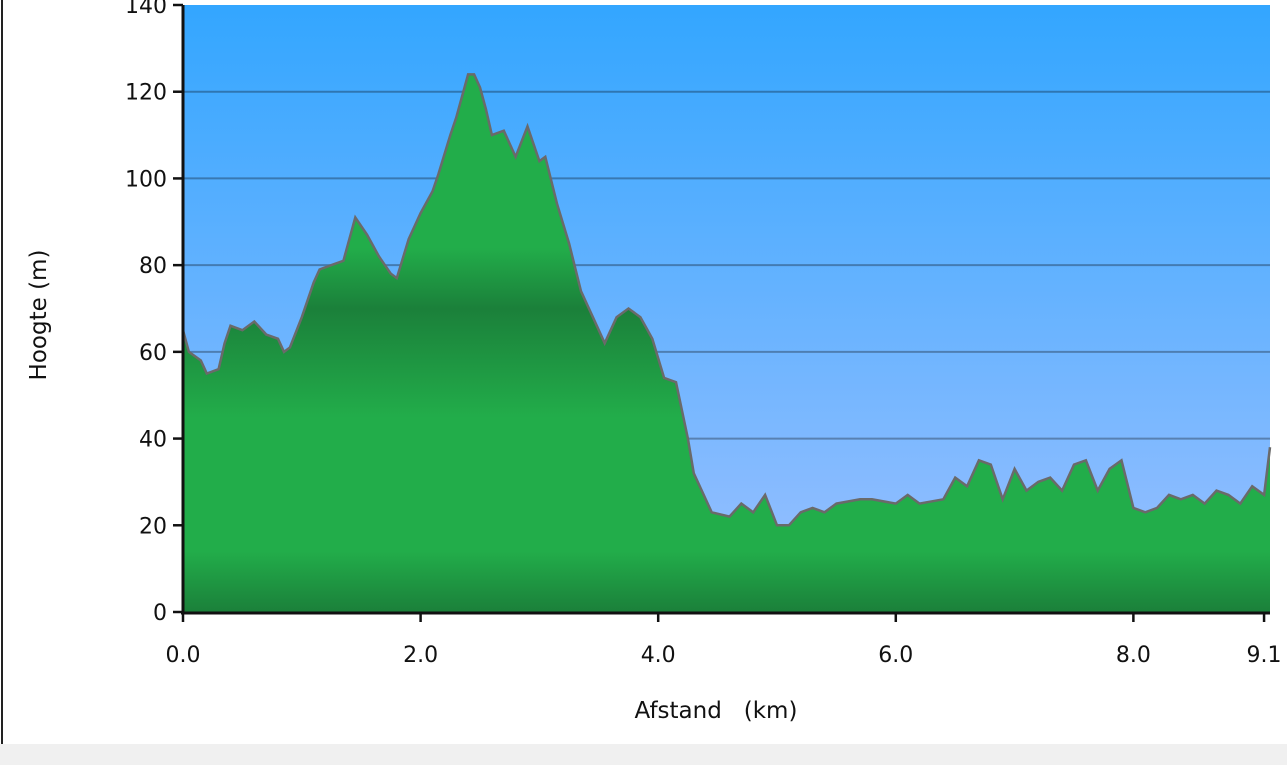 The image size is (1287, 765). I want to click on y-tick-label: 140, so click(146, 9).